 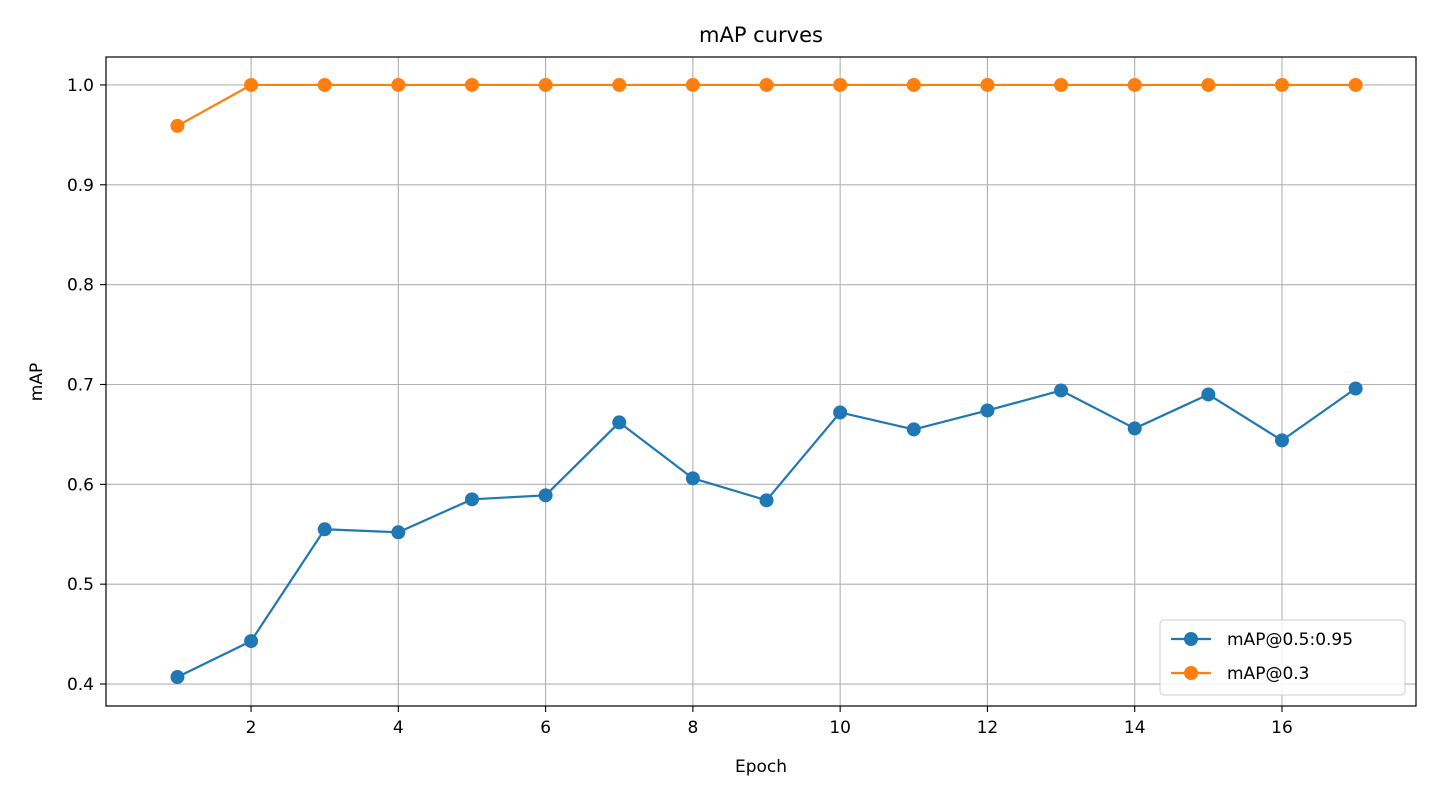 What do you see at coordinates (1282, 728) in the screenshot?
I see `x-tick-label: 16` at bounding box center [1282, 728].